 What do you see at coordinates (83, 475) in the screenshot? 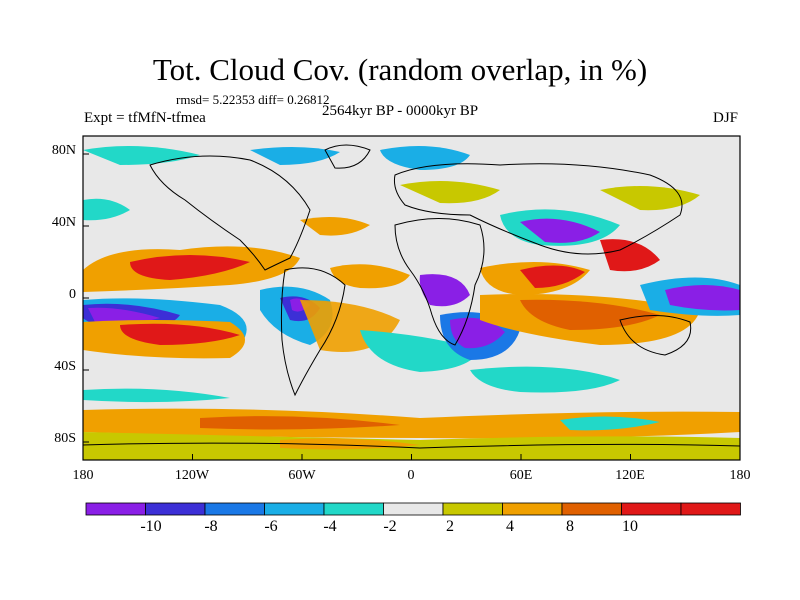
I see `lon-tick-180w: 180` at bounding box center [83, 475].